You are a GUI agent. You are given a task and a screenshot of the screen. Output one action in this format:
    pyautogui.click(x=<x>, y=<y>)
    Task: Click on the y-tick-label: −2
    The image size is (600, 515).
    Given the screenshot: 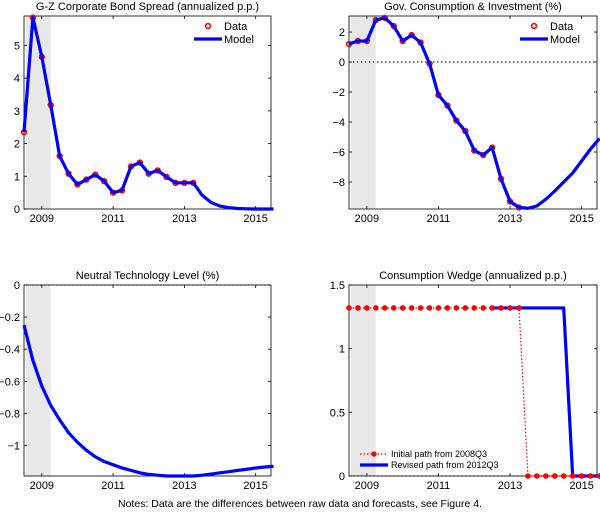 What is the action you would take?
    pyautogui.click(x=338, y=93)
    